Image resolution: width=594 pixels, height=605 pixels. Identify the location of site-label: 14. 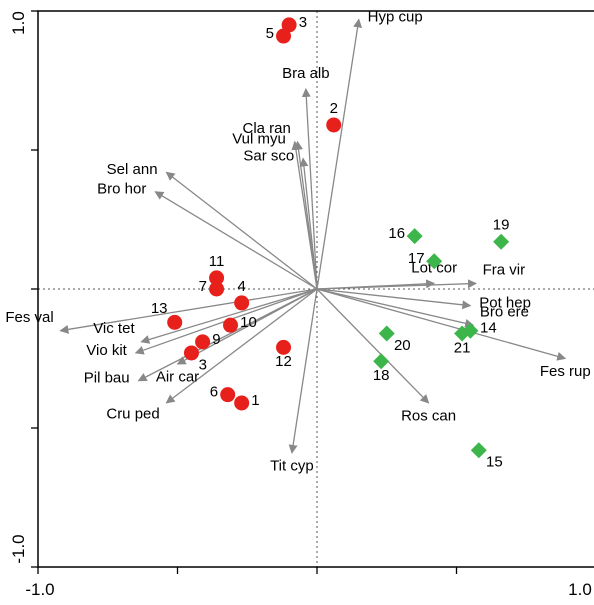
(488, 328).